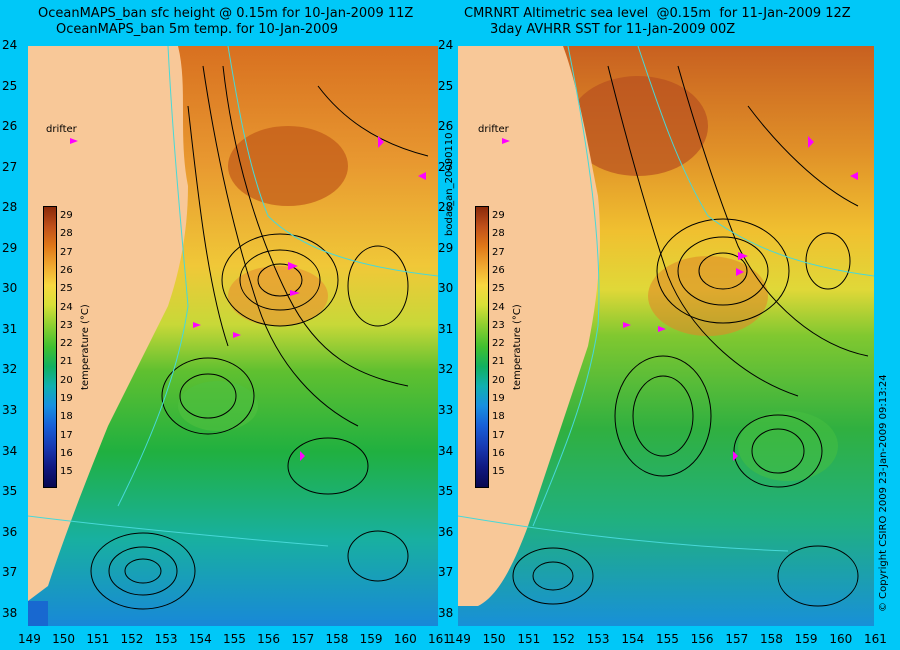 Image resolution: width=900 pixels, height=650 pixels. What do you see at coordinates (10, 166) in the screenshot?
I see `yticks-left-tick: 27` at bounding box center [10, 166].